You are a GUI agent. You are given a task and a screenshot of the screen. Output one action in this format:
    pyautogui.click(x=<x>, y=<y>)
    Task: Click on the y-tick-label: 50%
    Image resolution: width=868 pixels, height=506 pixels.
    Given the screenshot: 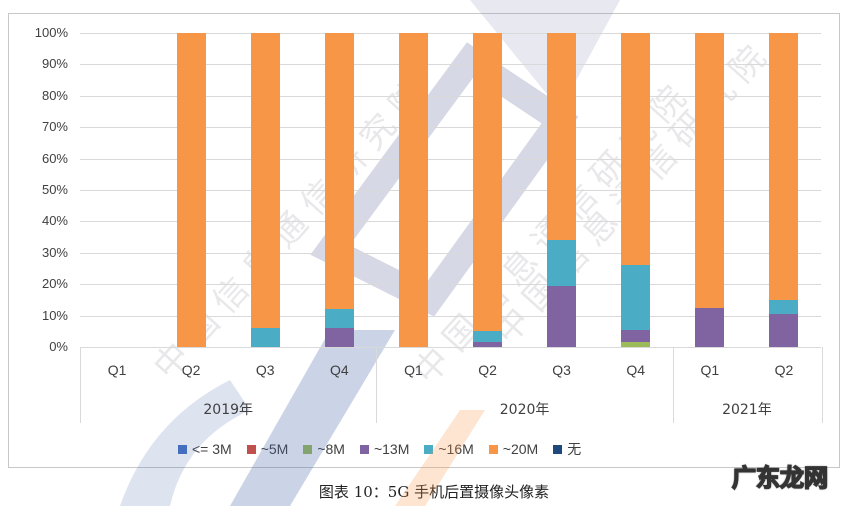 What is the action you would take?
    pyautogui.click(x=54, y=189)
    